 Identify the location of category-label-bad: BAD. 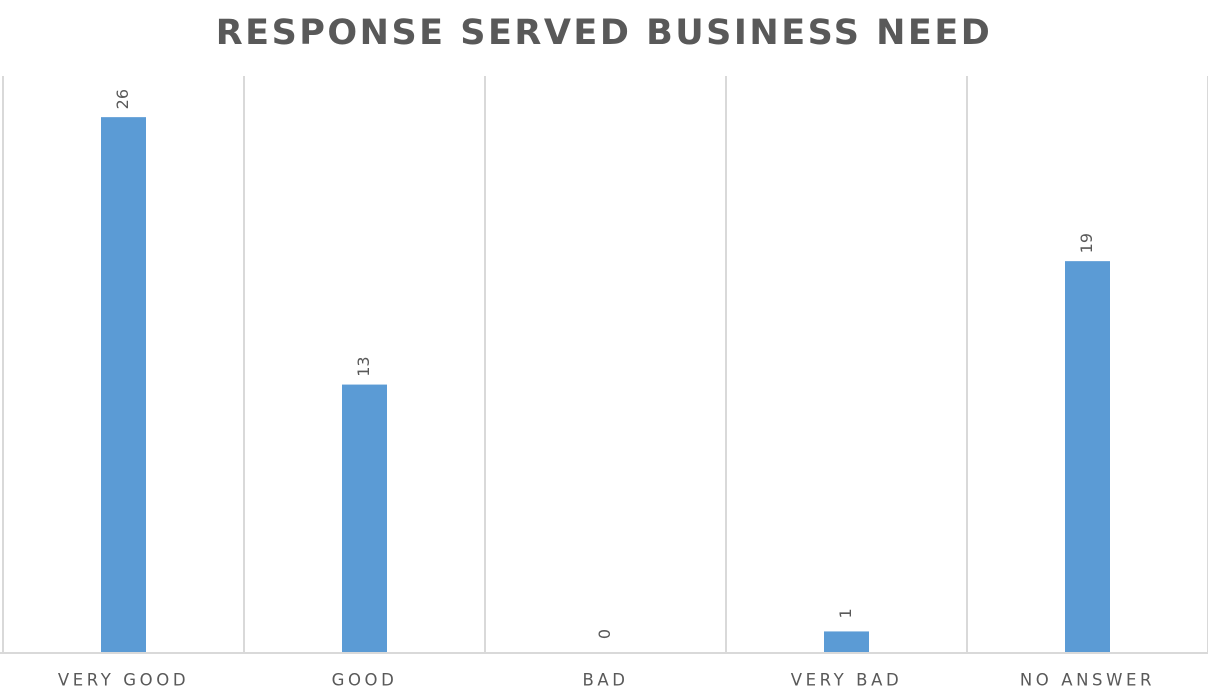
(605, 680).